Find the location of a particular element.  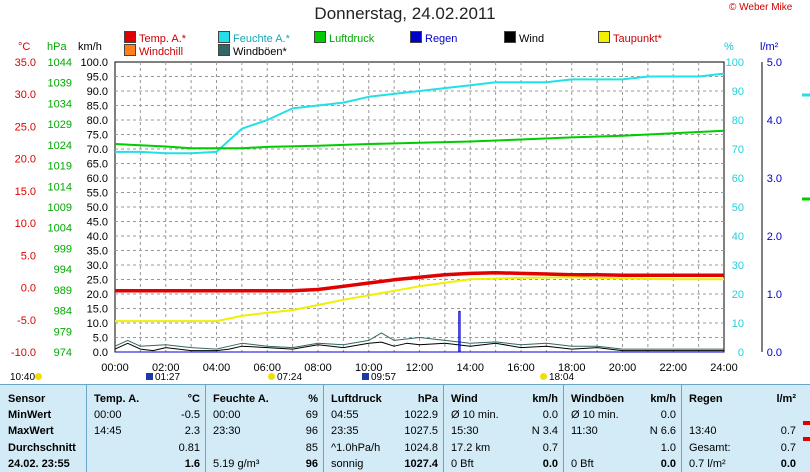

wind-tick-label: 25.0 is located at coordinates (97, 281).